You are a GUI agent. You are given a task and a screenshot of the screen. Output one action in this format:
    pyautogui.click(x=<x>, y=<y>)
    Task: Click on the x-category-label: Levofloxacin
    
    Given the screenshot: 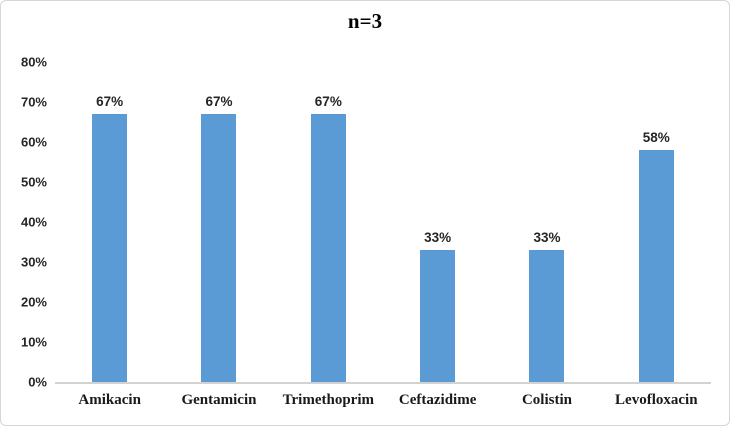 What is the action you would take?
    pyautogui.click(x=656, y=400)
    